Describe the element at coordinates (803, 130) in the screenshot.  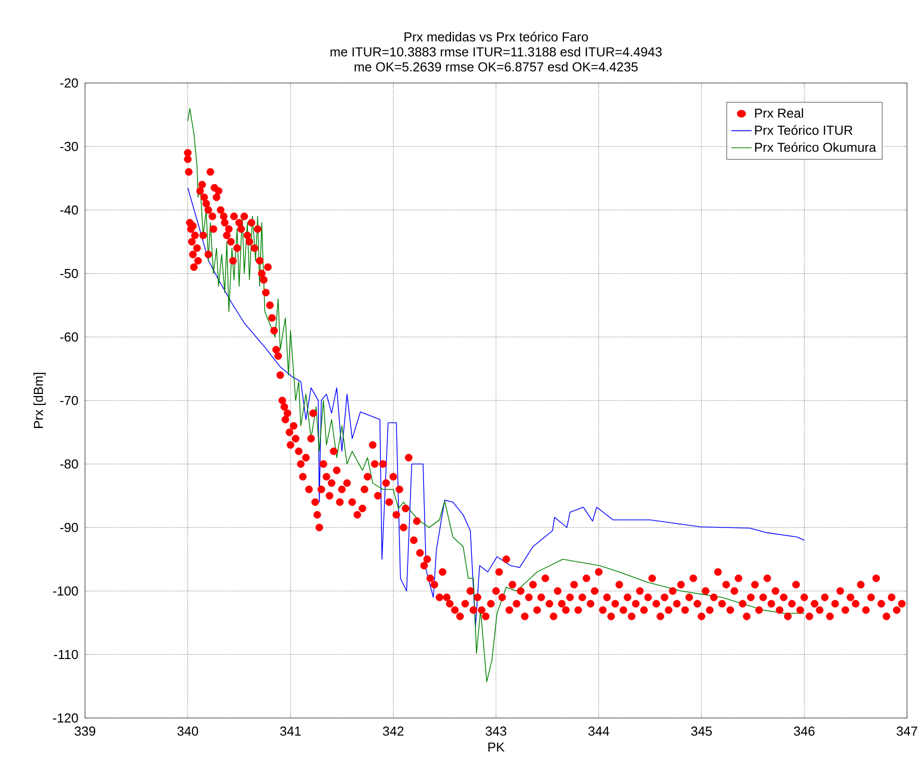
I see `legend-label: Prx Teórico ITUR` at that location.